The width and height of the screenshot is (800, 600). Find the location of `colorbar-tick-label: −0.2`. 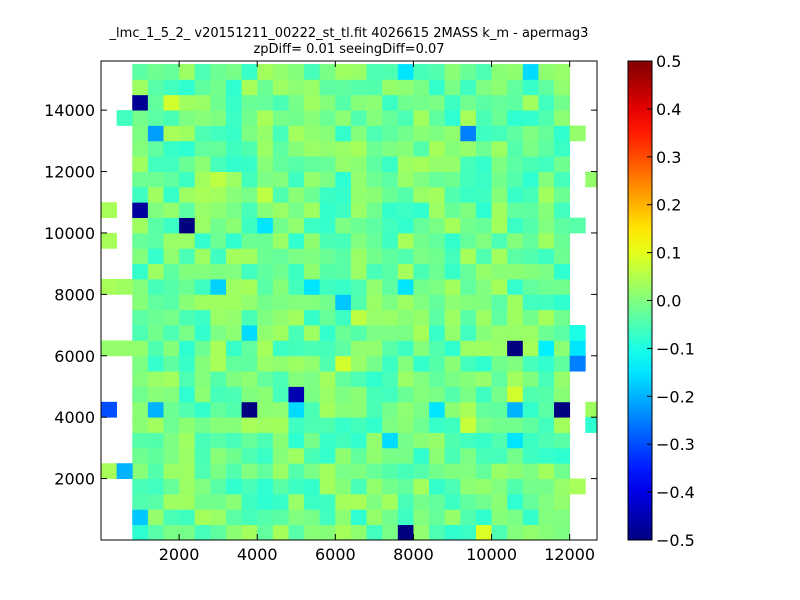

colorbar-tick-label: −0.2 is located at coordinates (675, 396).